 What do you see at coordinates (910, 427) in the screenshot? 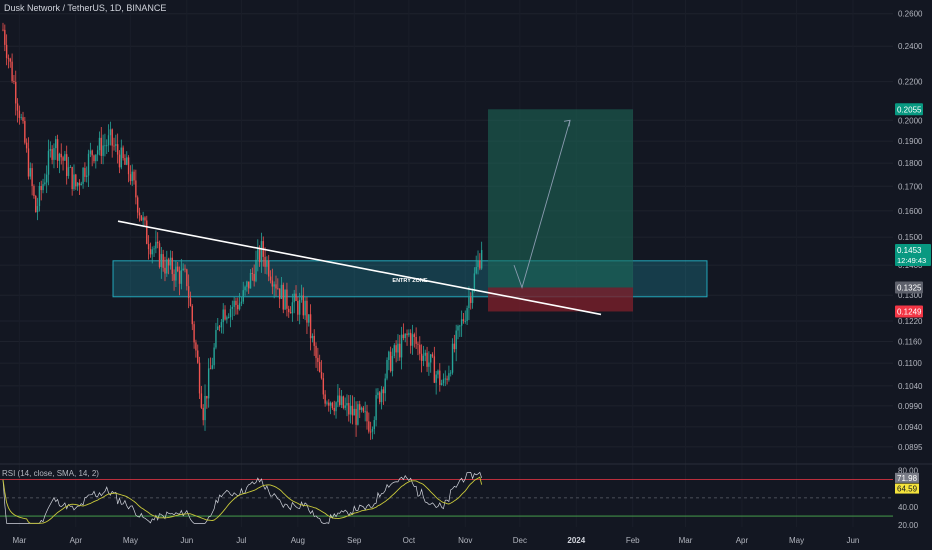
I see `price-tick-label: 0.0940` at bounding box center [910, 427].